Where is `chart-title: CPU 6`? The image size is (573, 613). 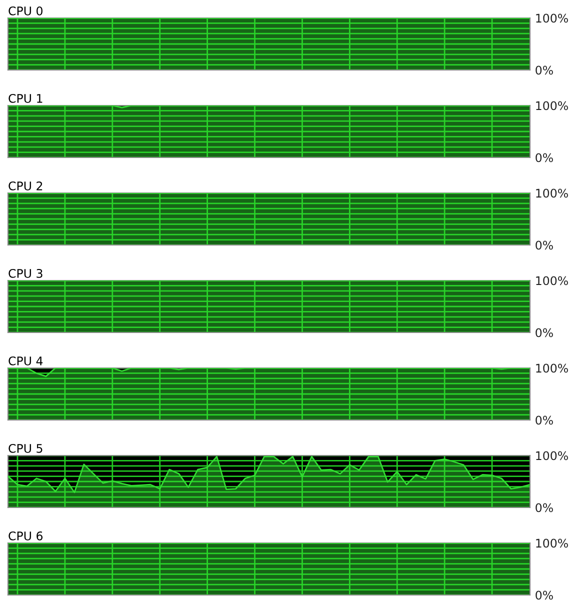
chart-title: CPU 6 is located at coordinates (25, 535).